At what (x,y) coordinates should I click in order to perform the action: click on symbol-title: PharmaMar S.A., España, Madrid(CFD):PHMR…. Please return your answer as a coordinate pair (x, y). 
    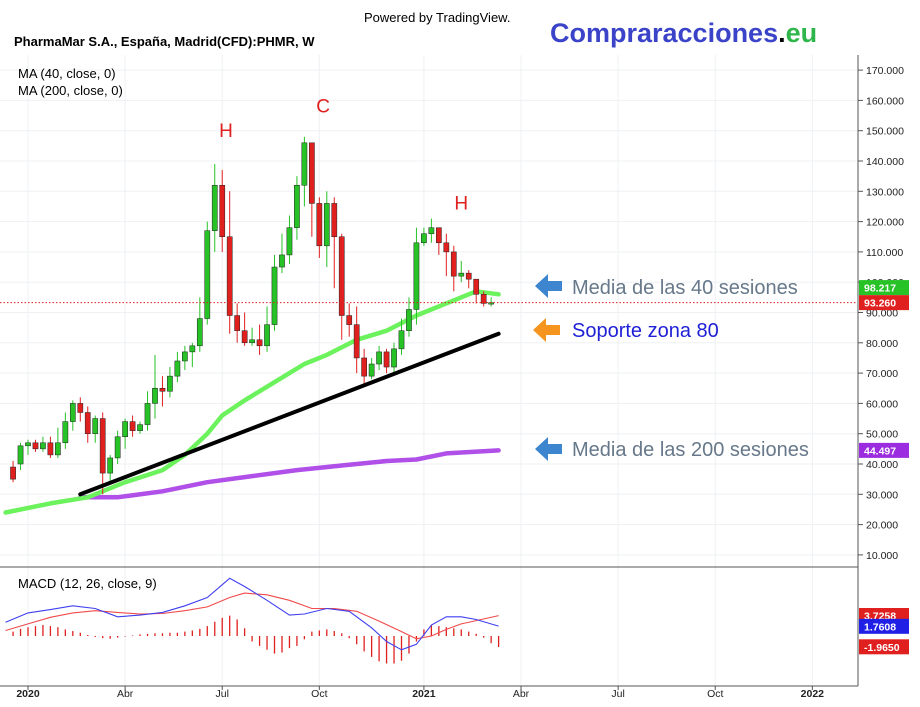
    Looking at the image, I should click on (164, 41).